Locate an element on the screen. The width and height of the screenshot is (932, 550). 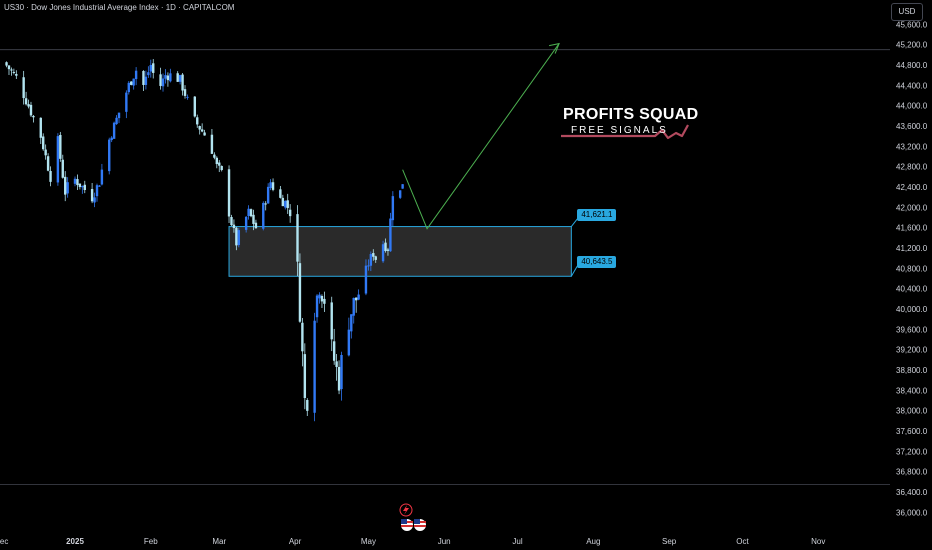
y-tick-label: 40,000.0 is located at coordinates (912, 309).